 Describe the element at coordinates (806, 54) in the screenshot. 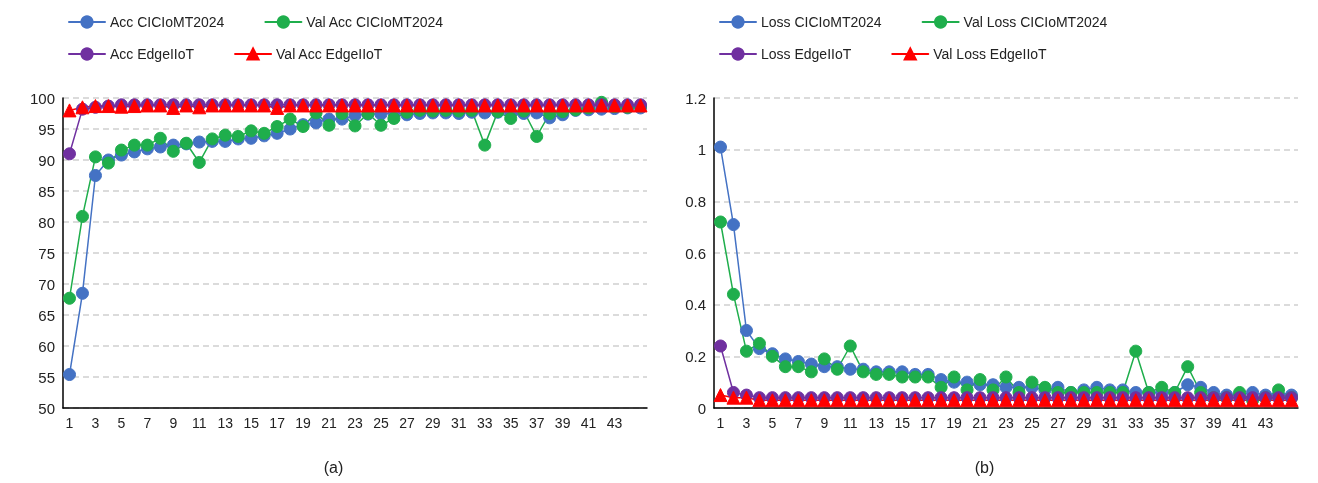

I see `legend-label: Loss EdgeIIoT` at that location.